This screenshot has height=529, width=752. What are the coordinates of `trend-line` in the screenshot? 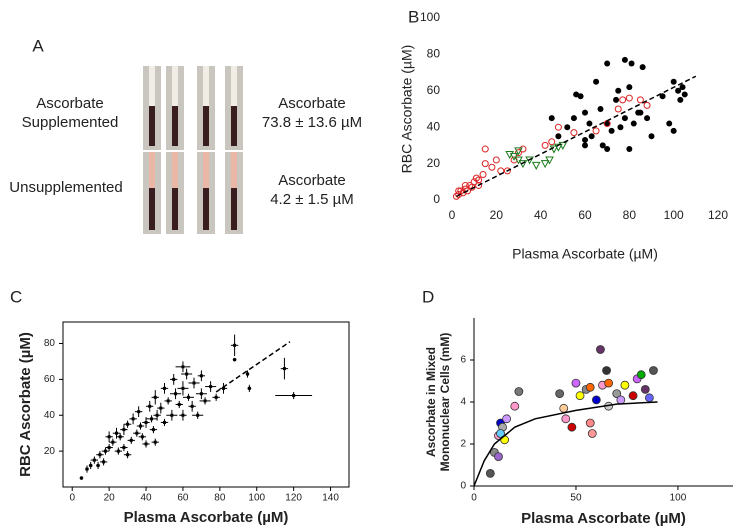 It's located at (576, 136).